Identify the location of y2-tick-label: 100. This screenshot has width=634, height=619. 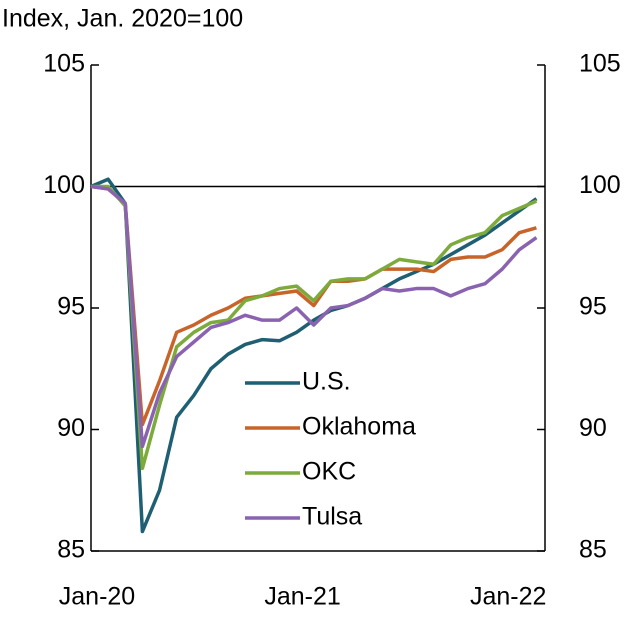
(600, 185).